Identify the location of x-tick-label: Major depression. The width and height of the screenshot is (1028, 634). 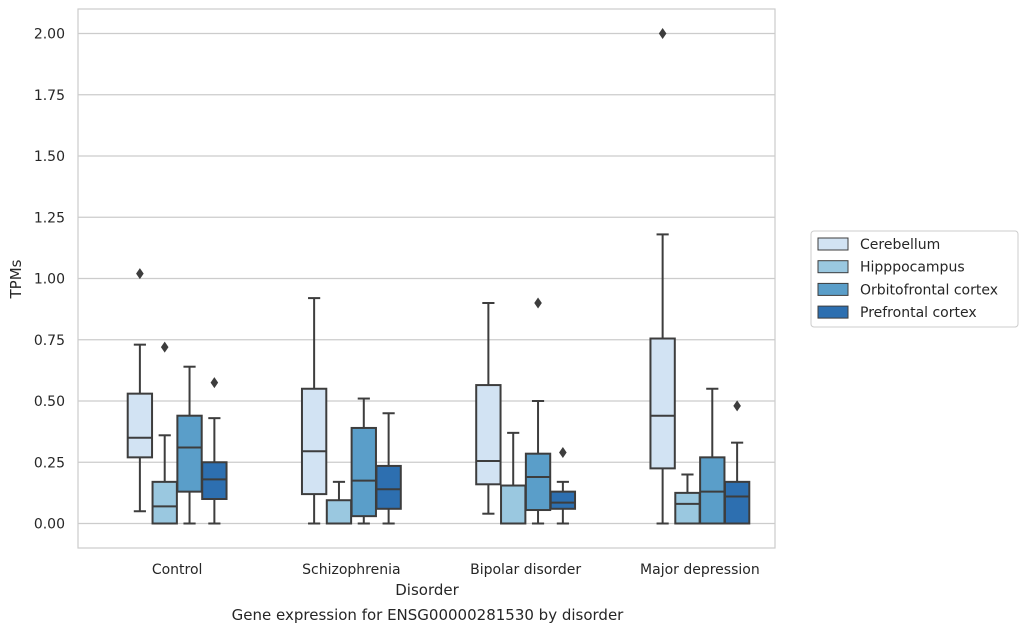
(700, 570).